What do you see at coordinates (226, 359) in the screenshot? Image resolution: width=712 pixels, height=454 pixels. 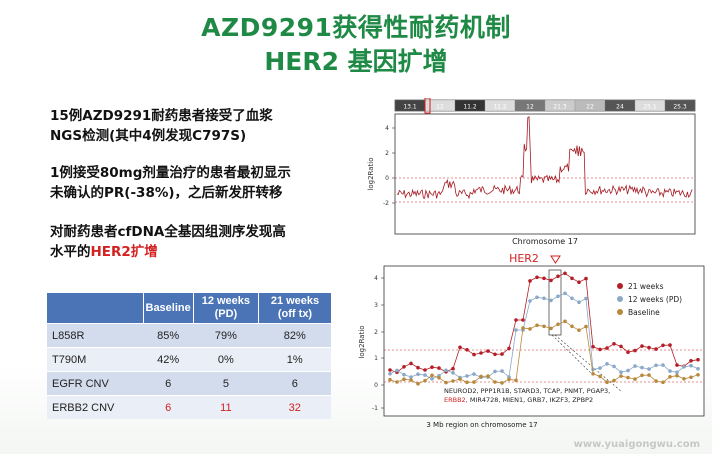 I see `table-cell: 0%` at bounding box center [226, 359].